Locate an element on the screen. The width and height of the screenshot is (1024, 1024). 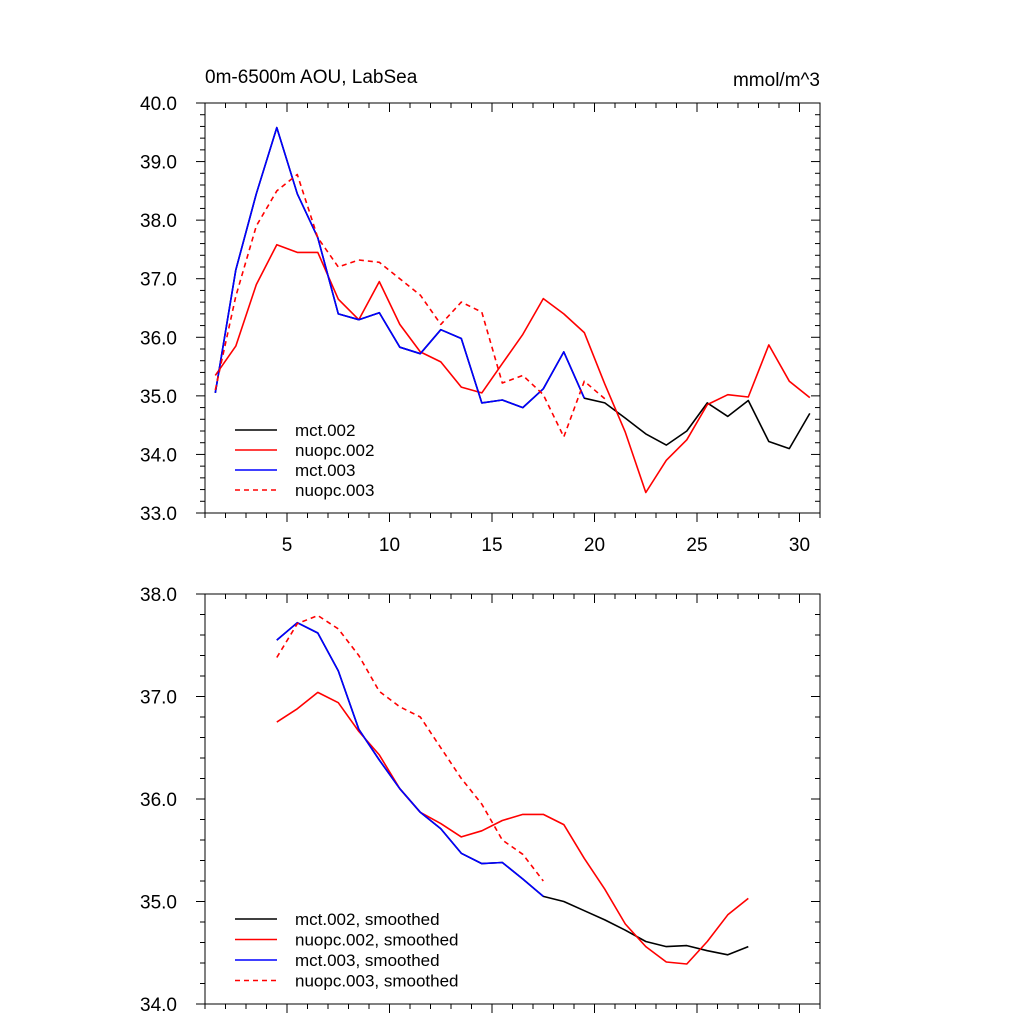
x-tick-label: 20 is located at coordinates (594, 545).